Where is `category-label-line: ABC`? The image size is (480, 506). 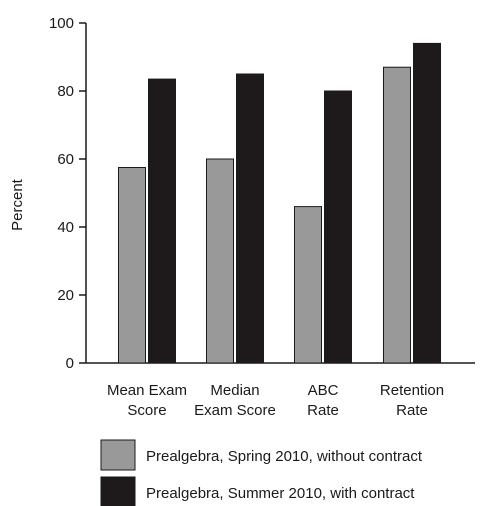
category-label-line: ABC is located at coordinates (323, 390).